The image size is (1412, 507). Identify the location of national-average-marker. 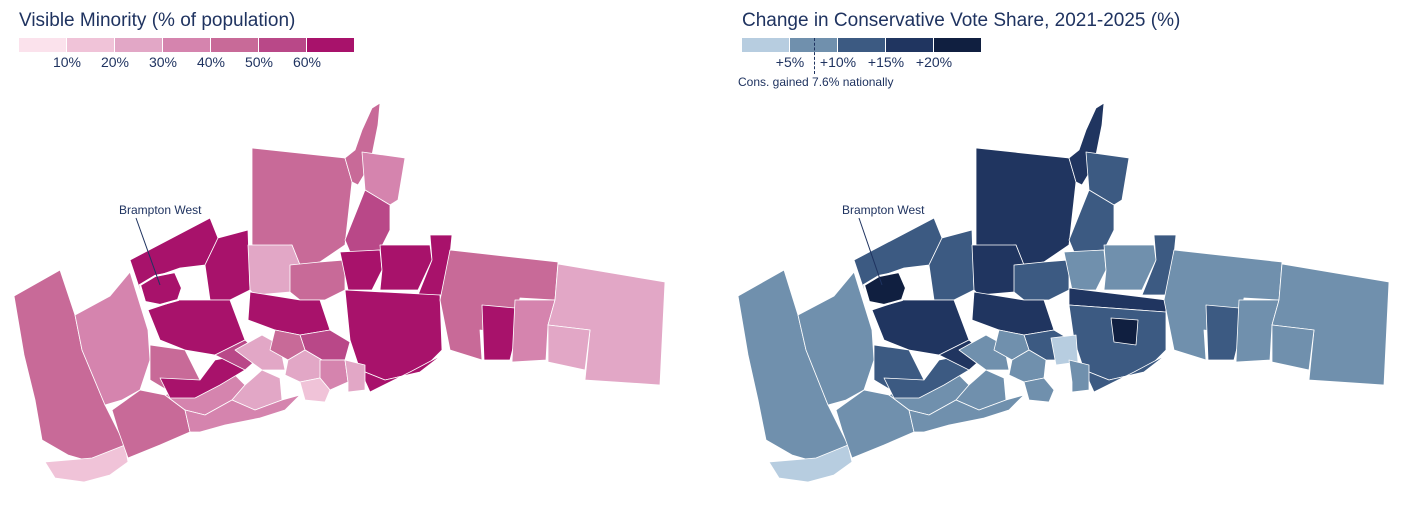
(814, 56).